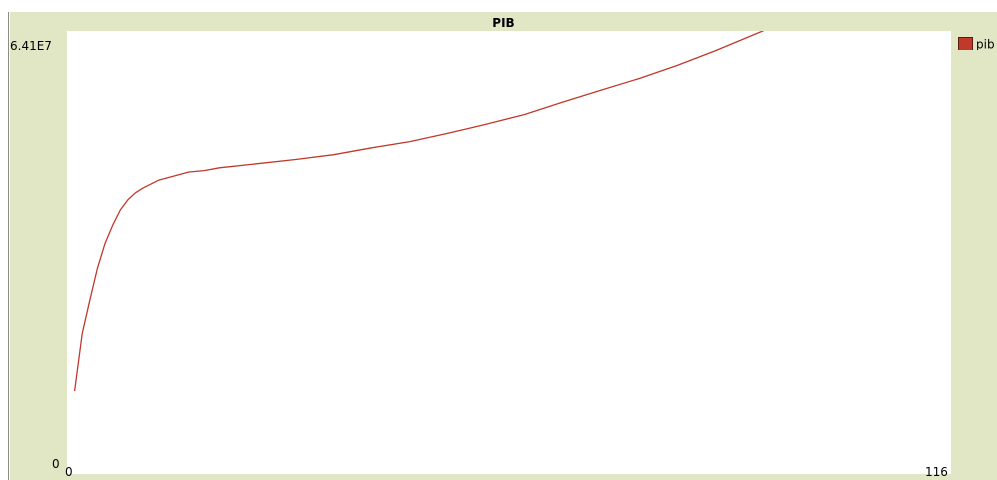 The height and width of the screenshot is (480, 997). Describe the element at coordinates (69, 472) in the screenshot. I see `x-axis-min-label: 0` at that location.